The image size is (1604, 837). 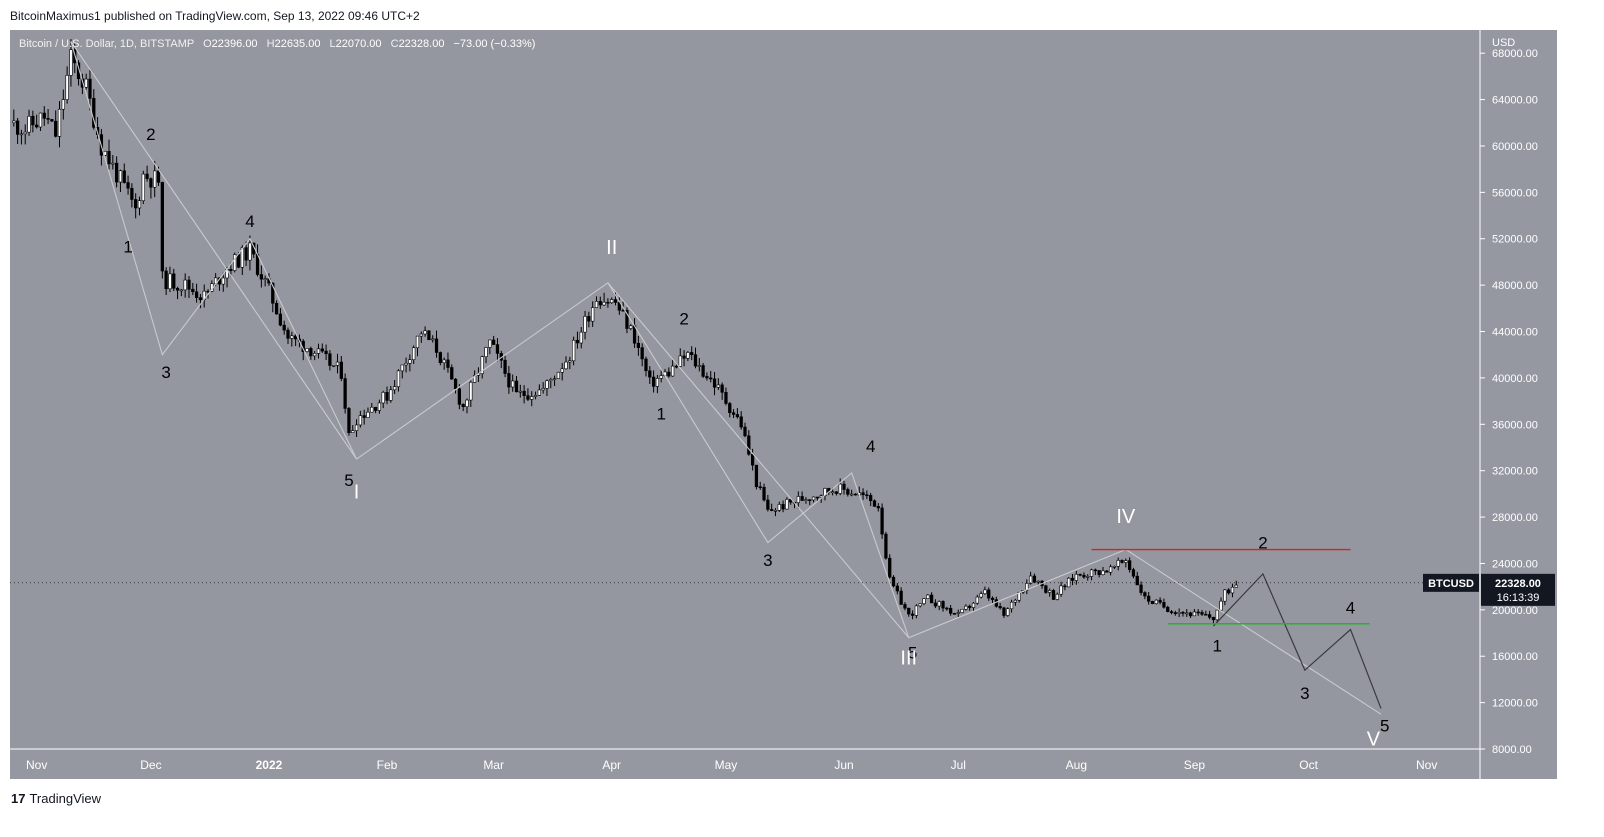 What do you see at coordinates (1515, 425) in the screenshot?
I see `y-tick-label: 36000.00` at bounding box center [1515, 425].